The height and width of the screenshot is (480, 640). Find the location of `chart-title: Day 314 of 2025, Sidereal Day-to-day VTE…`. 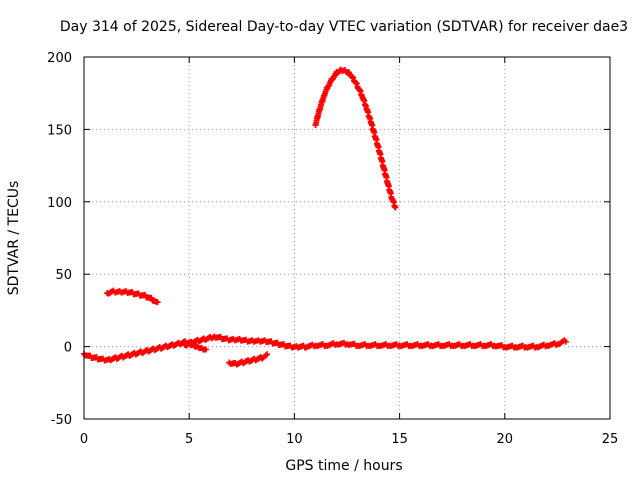

chart-title: Day 314 of 2025, Sidereal Day-to-day VTE… is located at coordinates (344, 27).